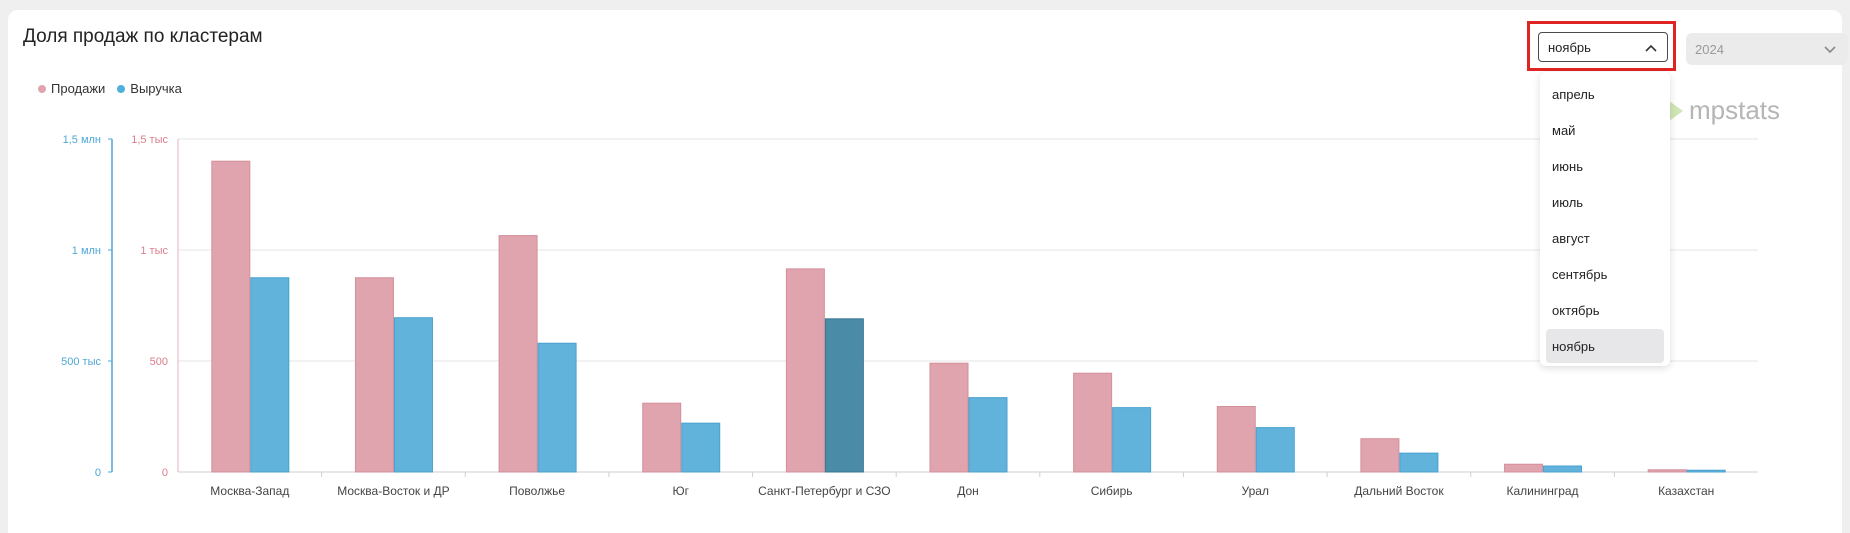 This screenshot has width=1850, height=533. Describe the element at coordinates (159, 362) in the screenshot. I see `sales-tick-label: 500` at that location.